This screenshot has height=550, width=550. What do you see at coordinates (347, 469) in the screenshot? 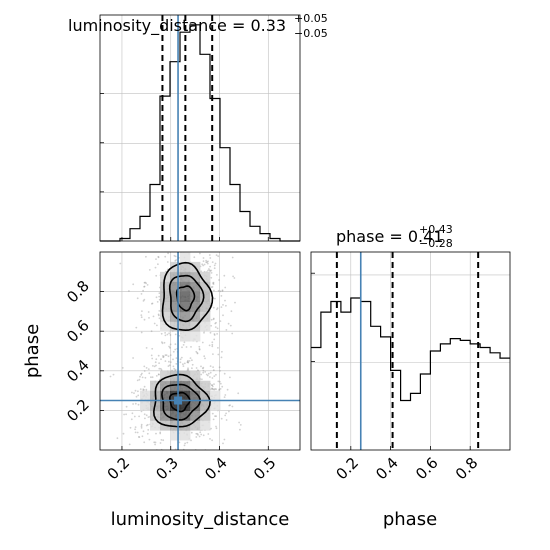
I see `x-tick-label: 0.2` at bounding box center [347, 469].